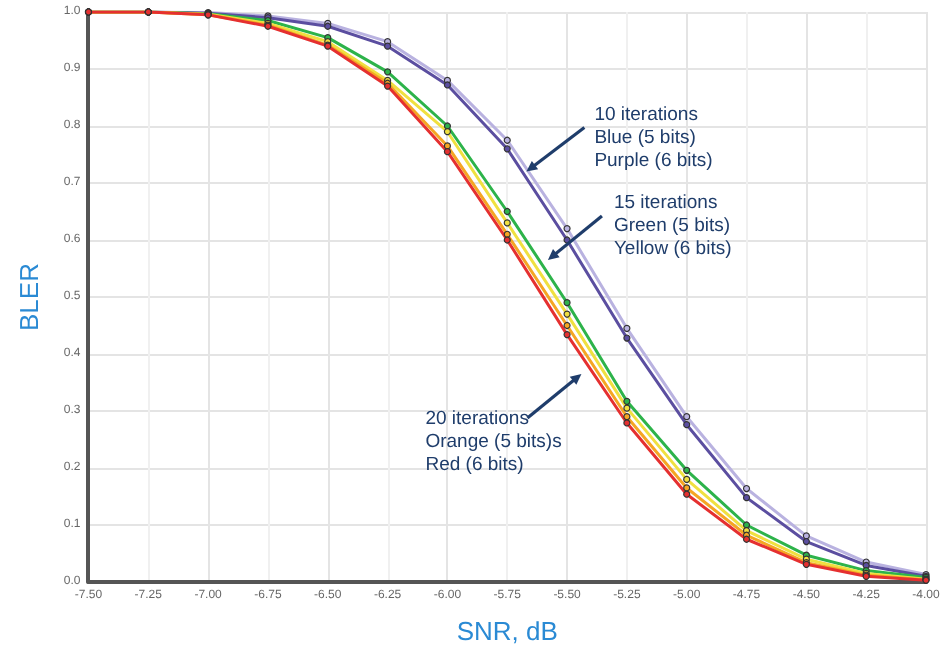  What do you see at coordinates (29, 297) in the screenshot?
I see `y-axis-title: BLER` at bounding box center [29, 297].